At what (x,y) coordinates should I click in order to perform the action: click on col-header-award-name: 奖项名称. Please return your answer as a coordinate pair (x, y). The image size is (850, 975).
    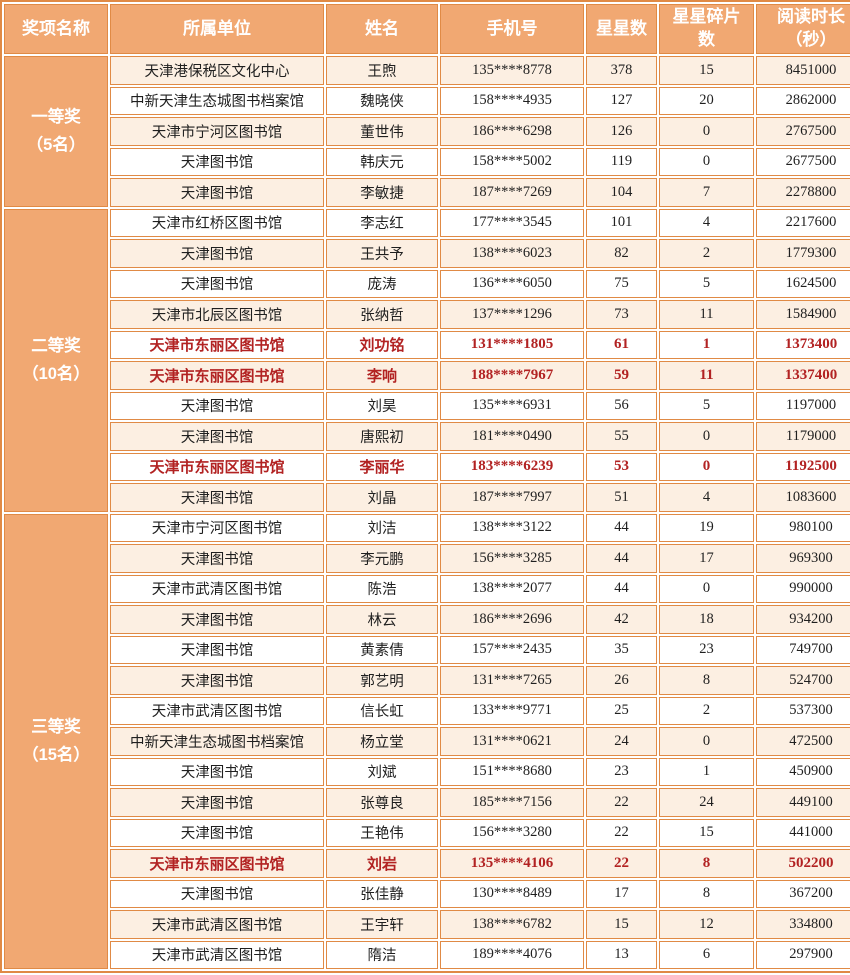
    Looking at the image, I should click on (56, 29).